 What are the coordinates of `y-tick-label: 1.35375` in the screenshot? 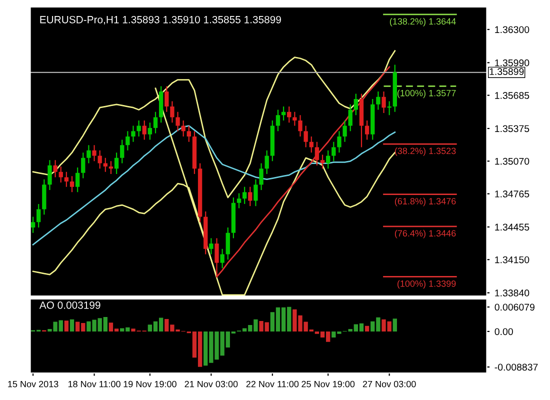 It's located at (512, 128).